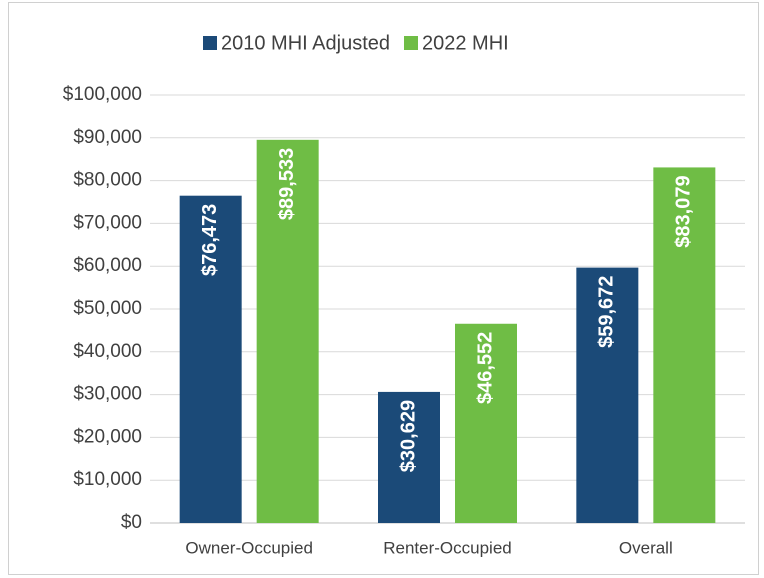 The image size is (764, 578). Describe the element at coordinates (287, 184) in the screenshot. I see `value-label: $89,533` at that location.